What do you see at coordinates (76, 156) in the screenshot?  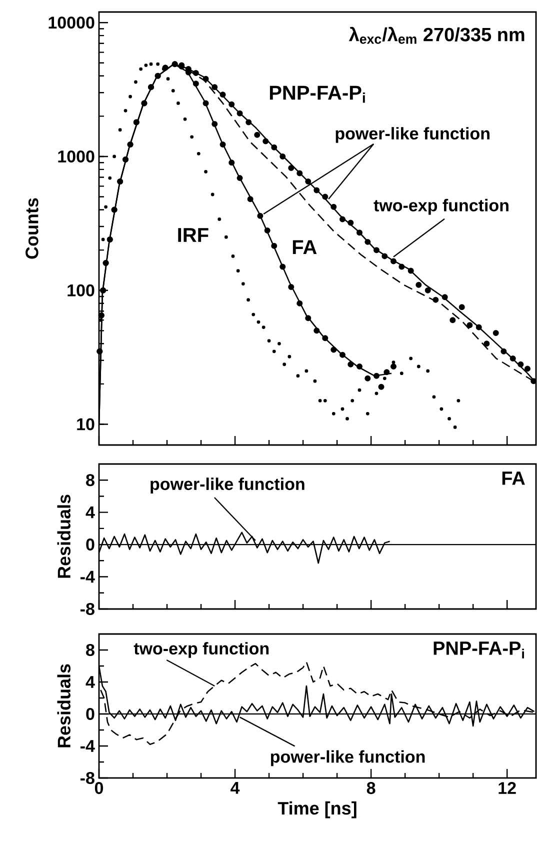 I see `y-tick-label: 1000` at bounding box center [76, 156].